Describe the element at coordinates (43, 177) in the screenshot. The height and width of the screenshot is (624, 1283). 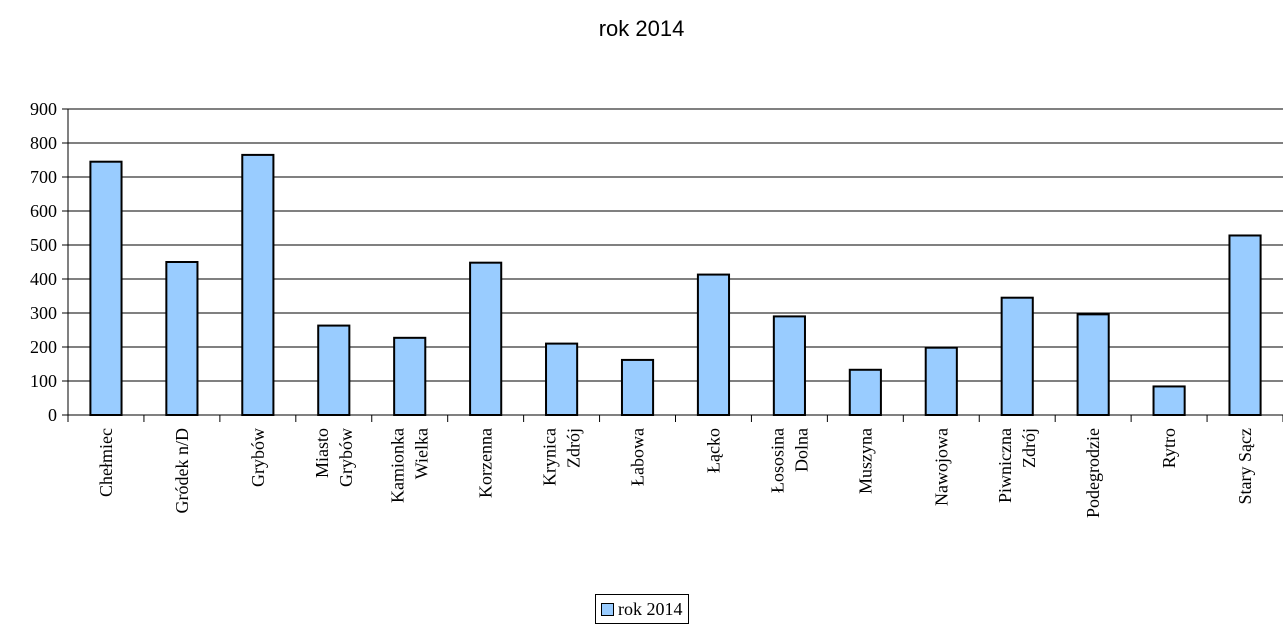
I see `y-tick-label: 700` at that location.